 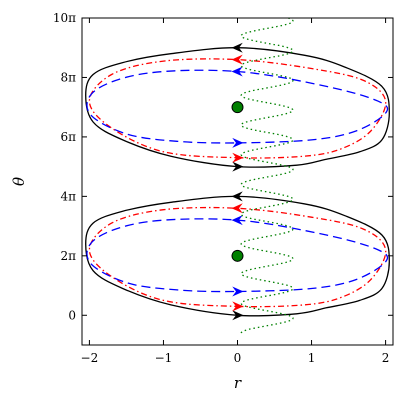 What do you see at coordinates (164, 358) in the screenshot?
I see `x-tick-label-1: −1` at bounding box center [164, 358].